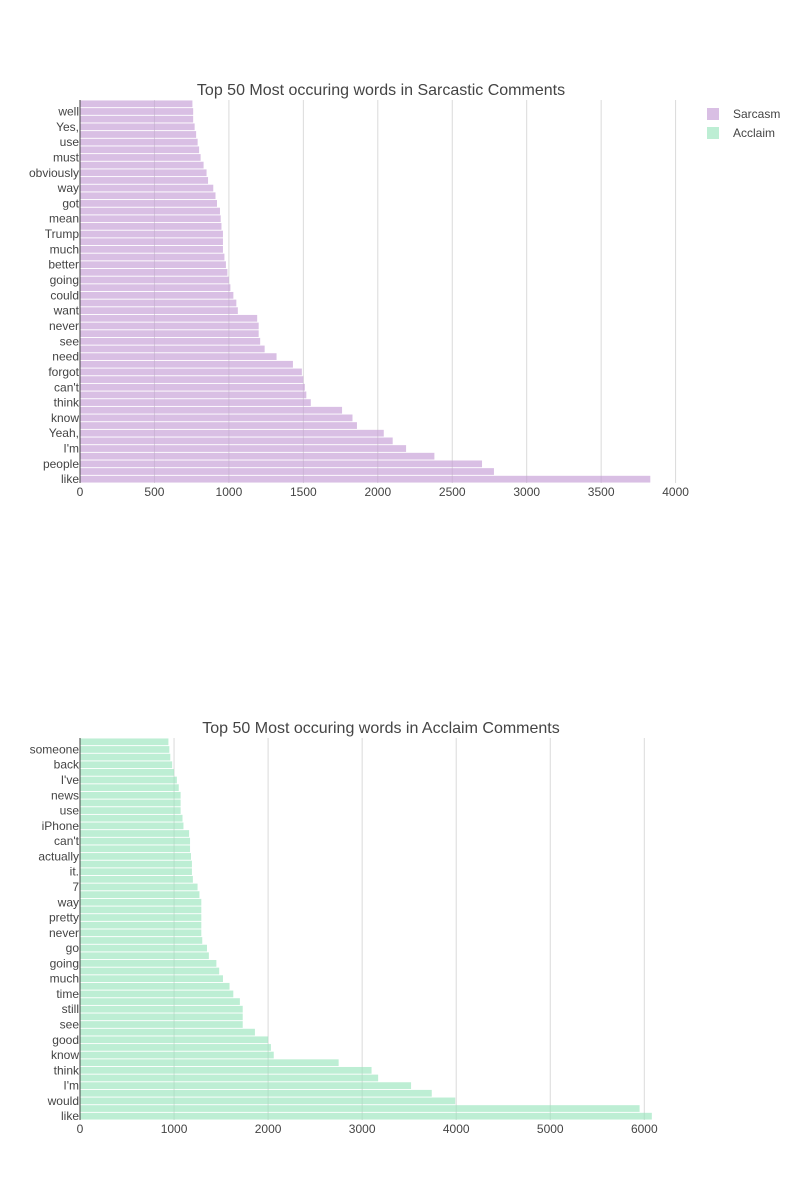 The height and width of the screenshot is (1200, 800). Describe the element at coordinates (68, 111) in the screenshot. I see `y-tick-label: well` at that location.